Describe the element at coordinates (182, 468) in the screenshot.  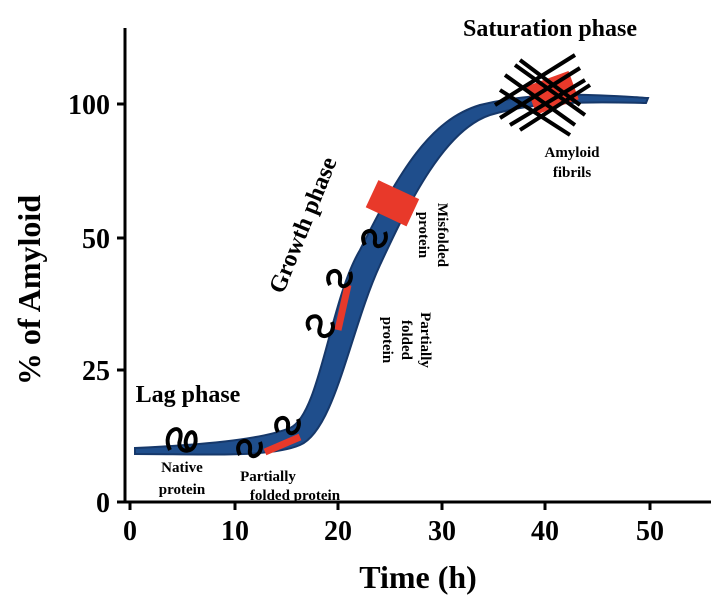
I see `annotation: Native` at that location.